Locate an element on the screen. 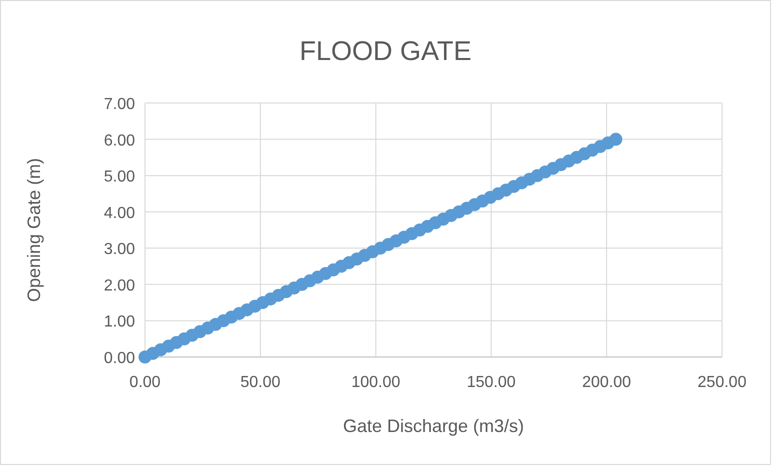 The width and height of the screenshot is (779, 473). y-tick-label: 7.00 is located at coordinates (120, 104).